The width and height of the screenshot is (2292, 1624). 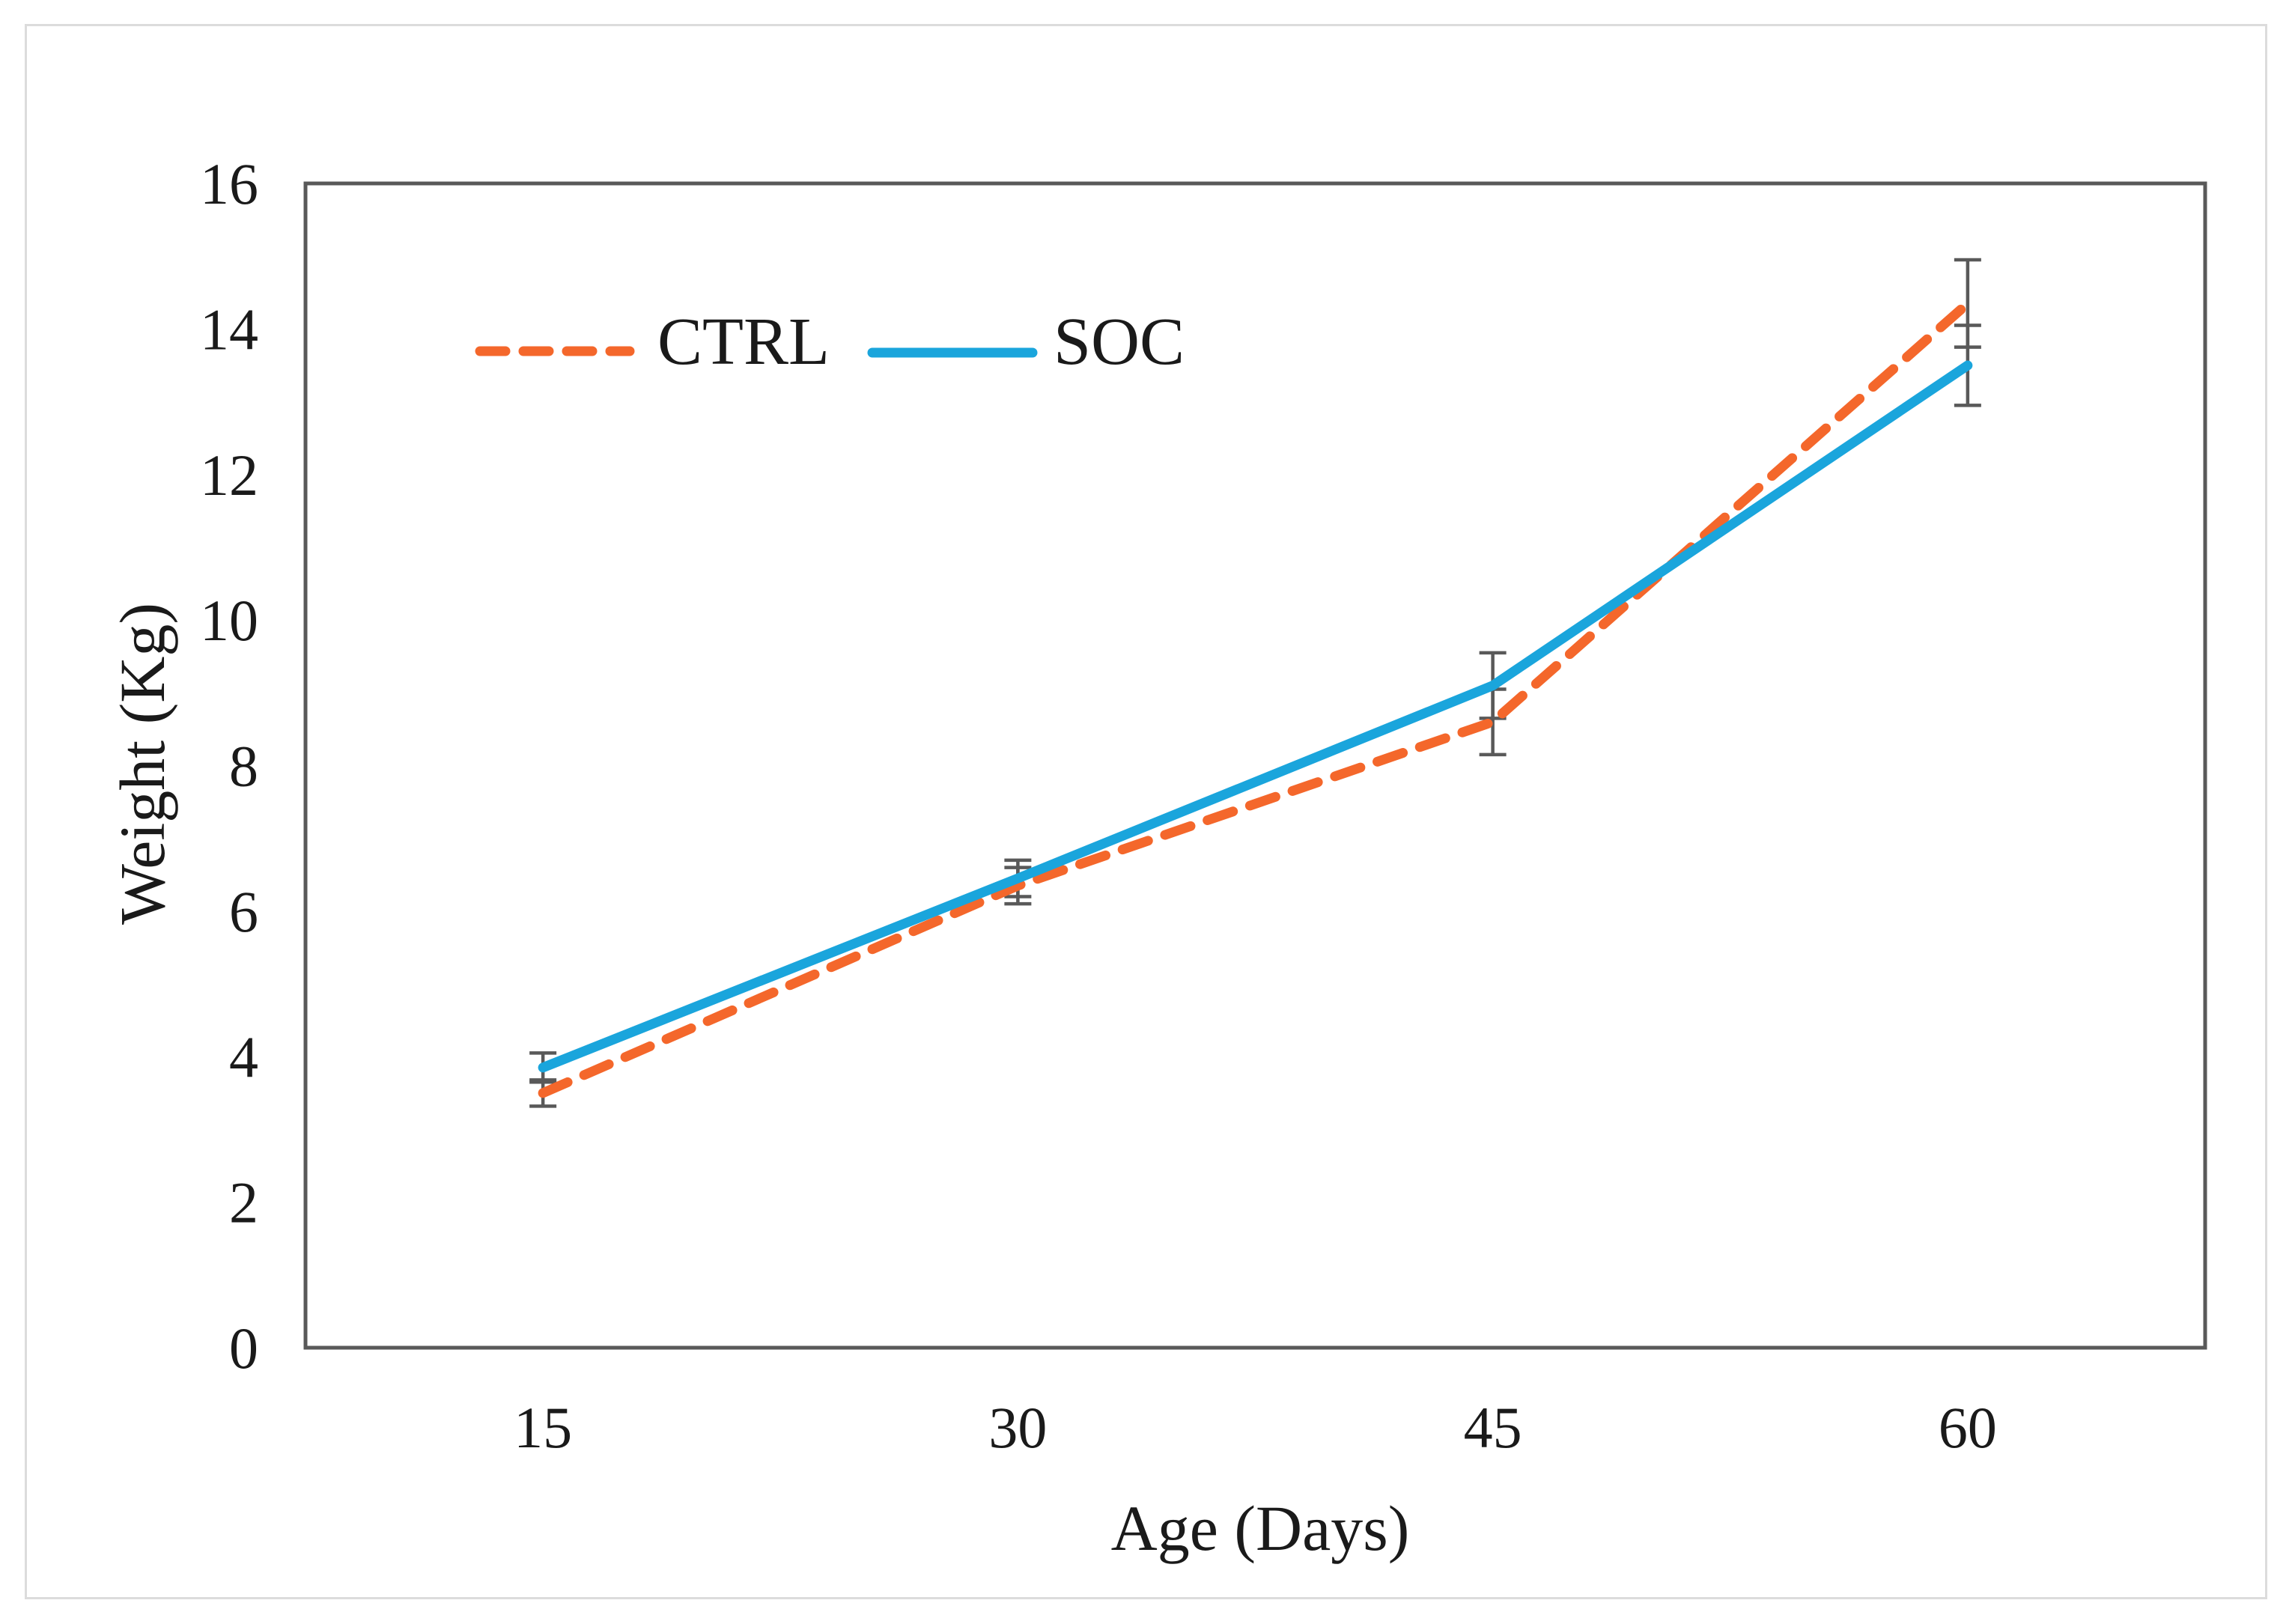 I want to click on x-tick-label: 45, so click(x=1493, y=1427).